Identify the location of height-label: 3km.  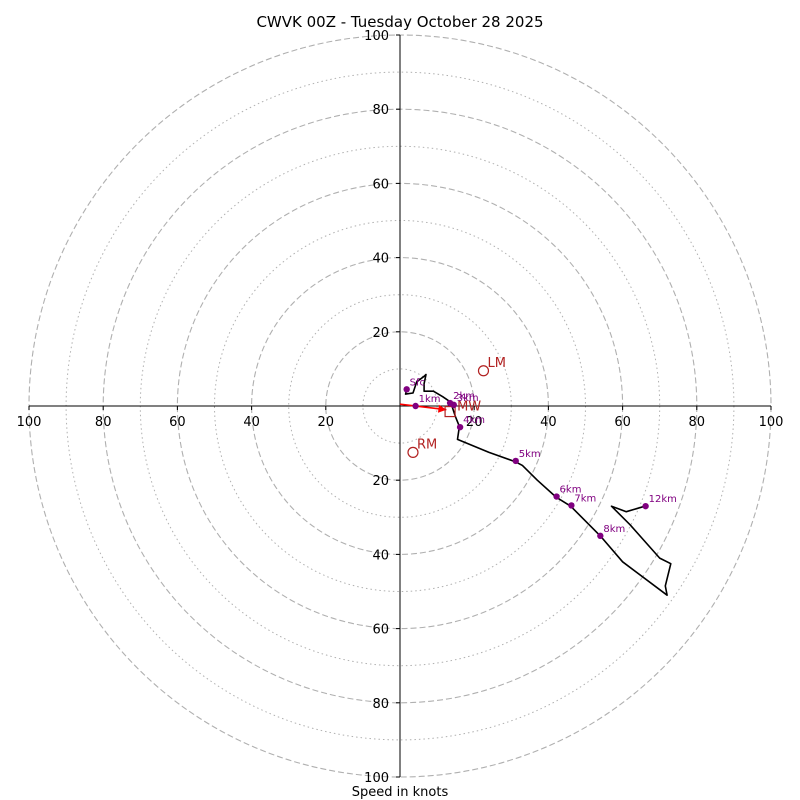
(468, 398).